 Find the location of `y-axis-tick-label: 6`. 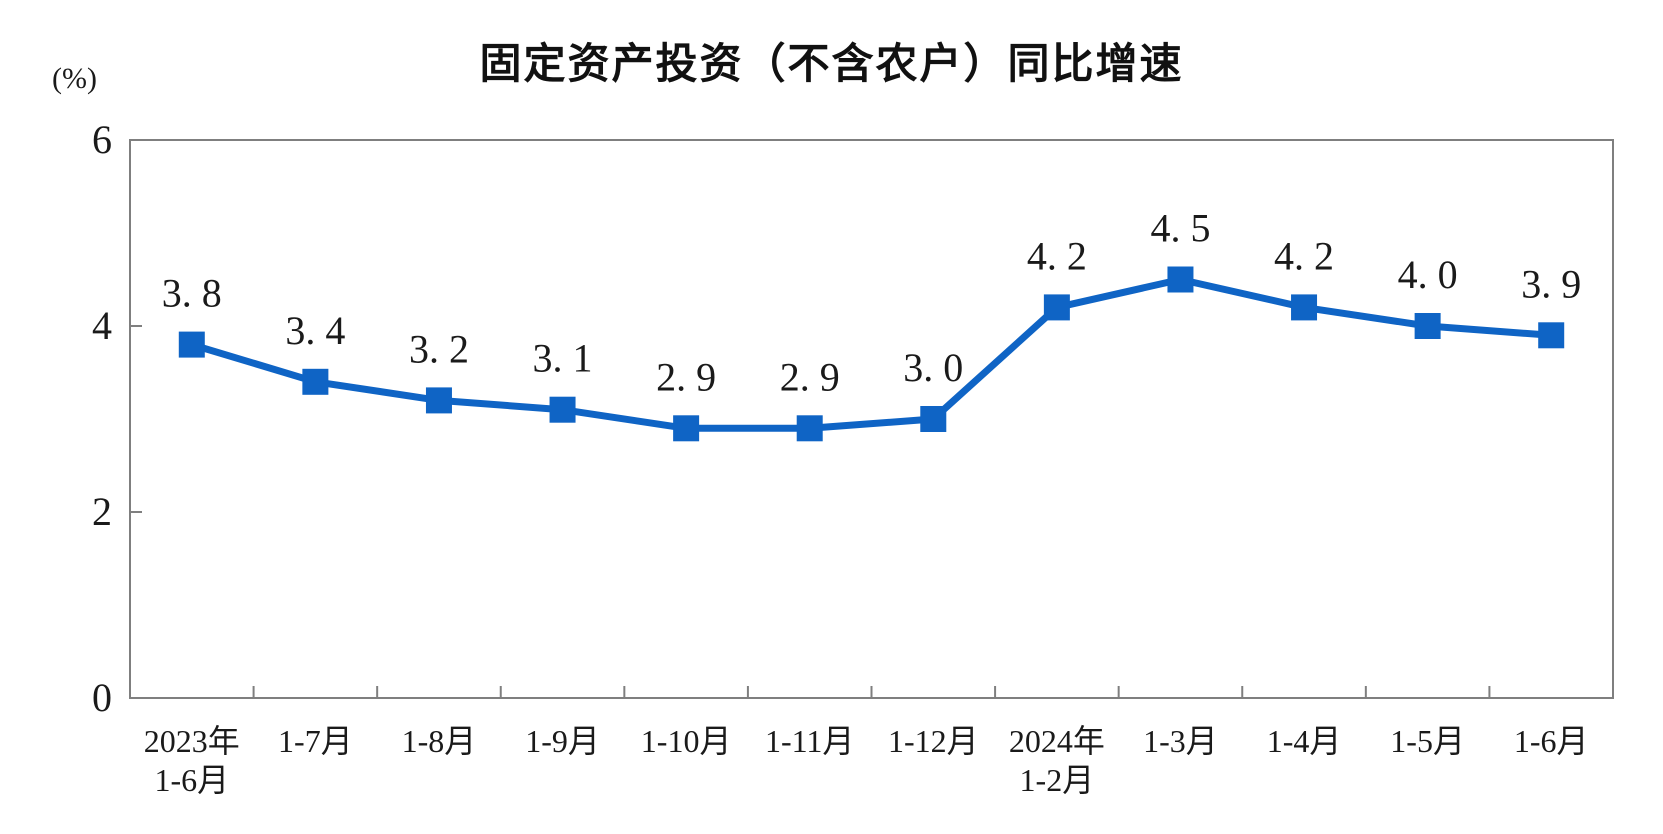

y-axis-tick-label: 6 is located at coordinates (102, 139).